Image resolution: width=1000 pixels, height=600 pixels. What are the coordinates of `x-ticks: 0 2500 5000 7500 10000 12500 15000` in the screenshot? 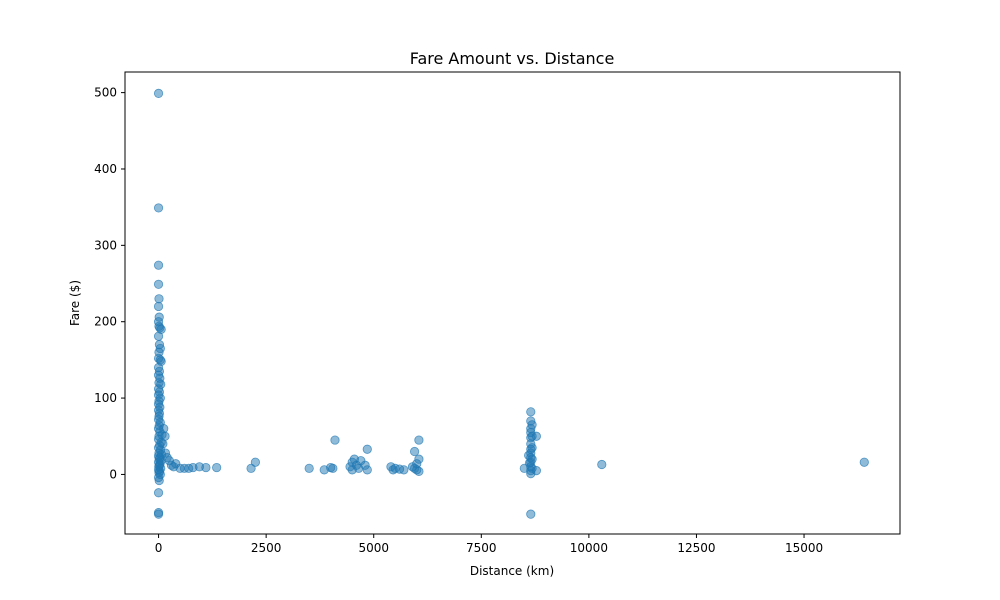 It's located at (489, 544).